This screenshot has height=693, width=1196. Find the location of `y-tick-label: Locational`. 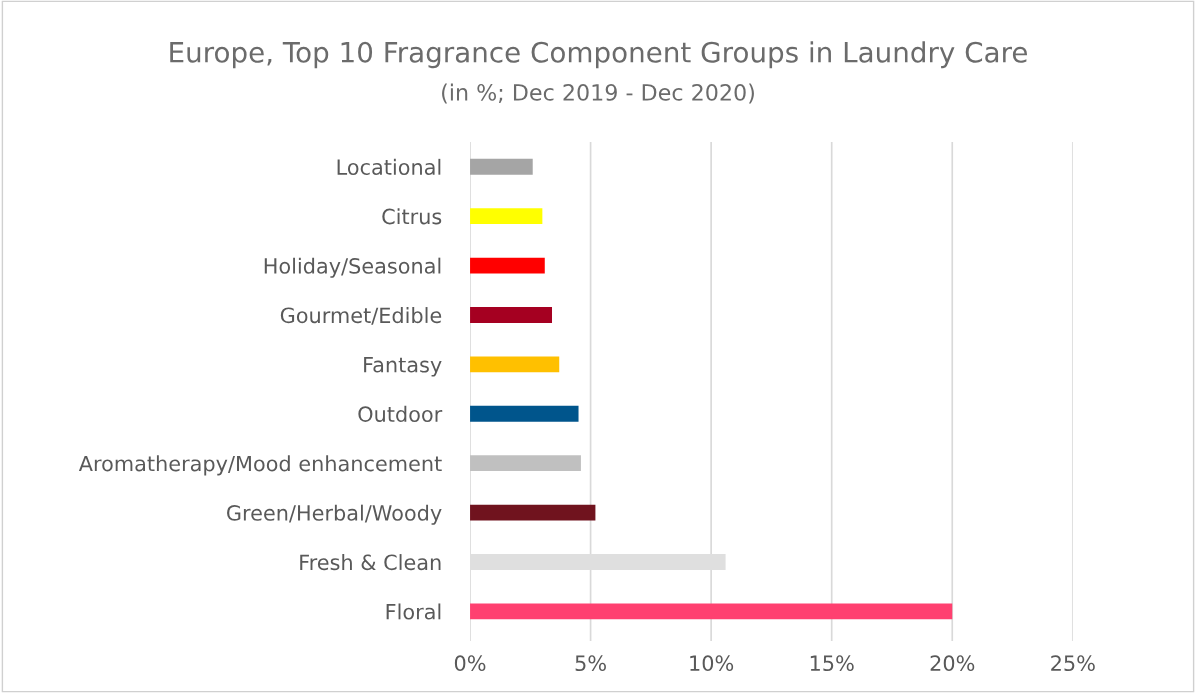

y-tick-label: Locational is located at coordinates (389, 166).